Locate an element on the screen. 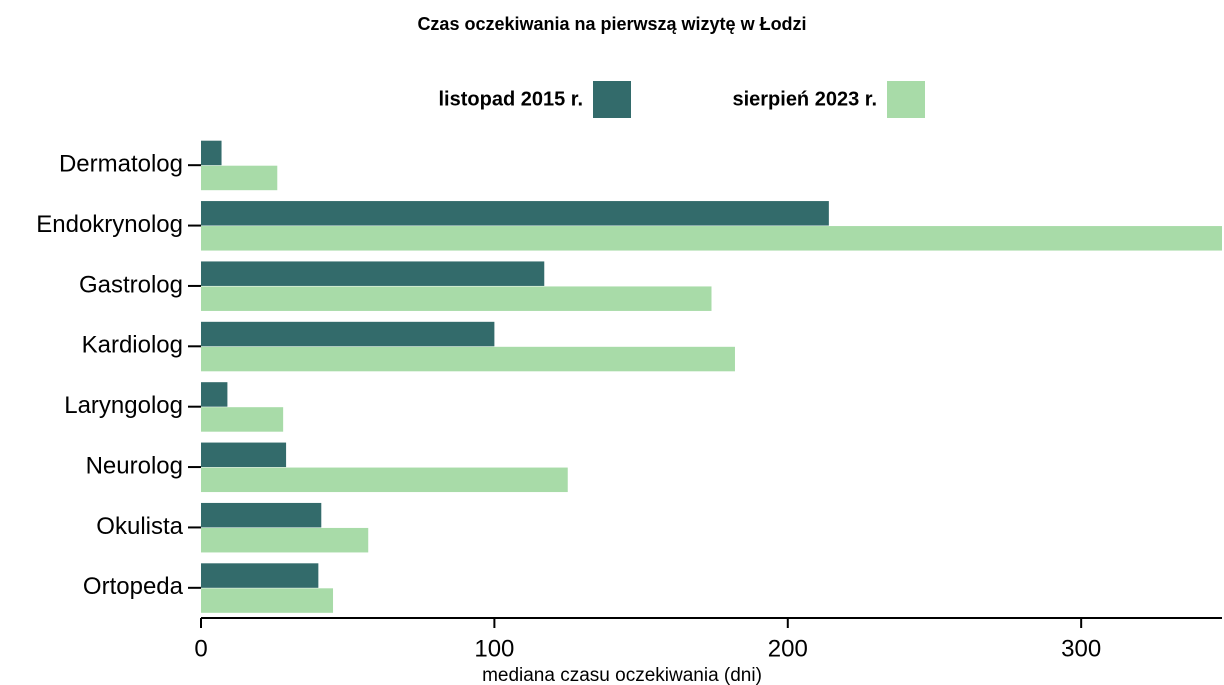 The width and height of the screenshot is (1224, 685). x-tick-label: 0 is located at coordinates (200, 648).